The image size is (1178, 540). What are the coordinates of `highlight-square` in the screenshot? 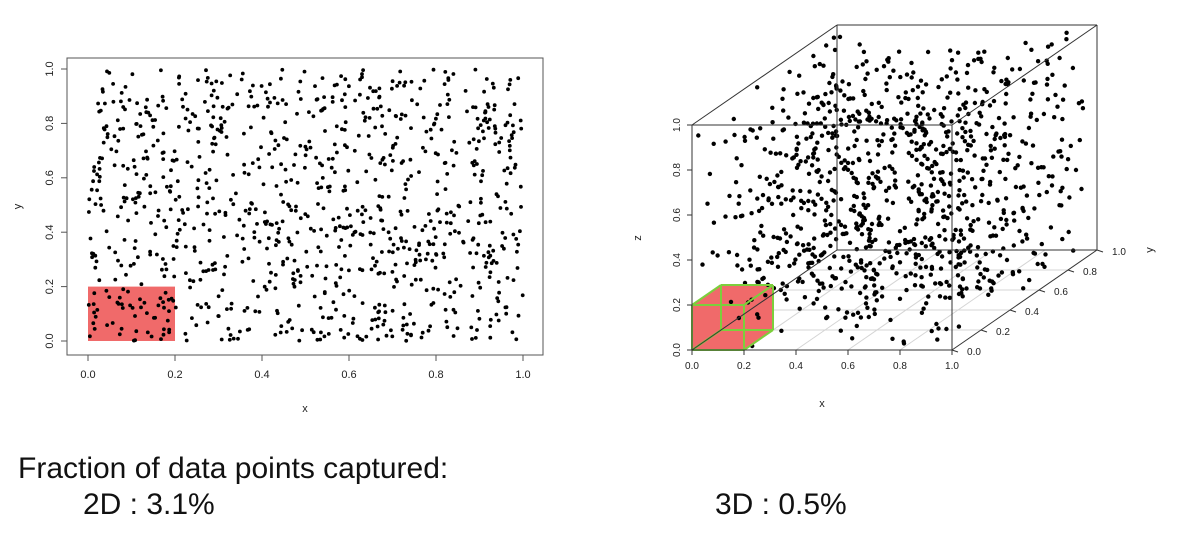 It's located at (131, 313).